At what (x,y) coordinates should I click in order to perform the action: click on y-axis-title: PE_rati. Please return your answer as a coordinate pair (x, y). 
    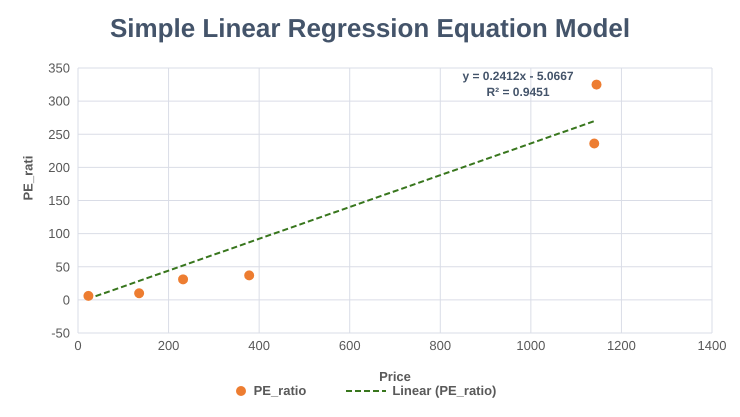
    Looking at the image, I should click on (28, 178).